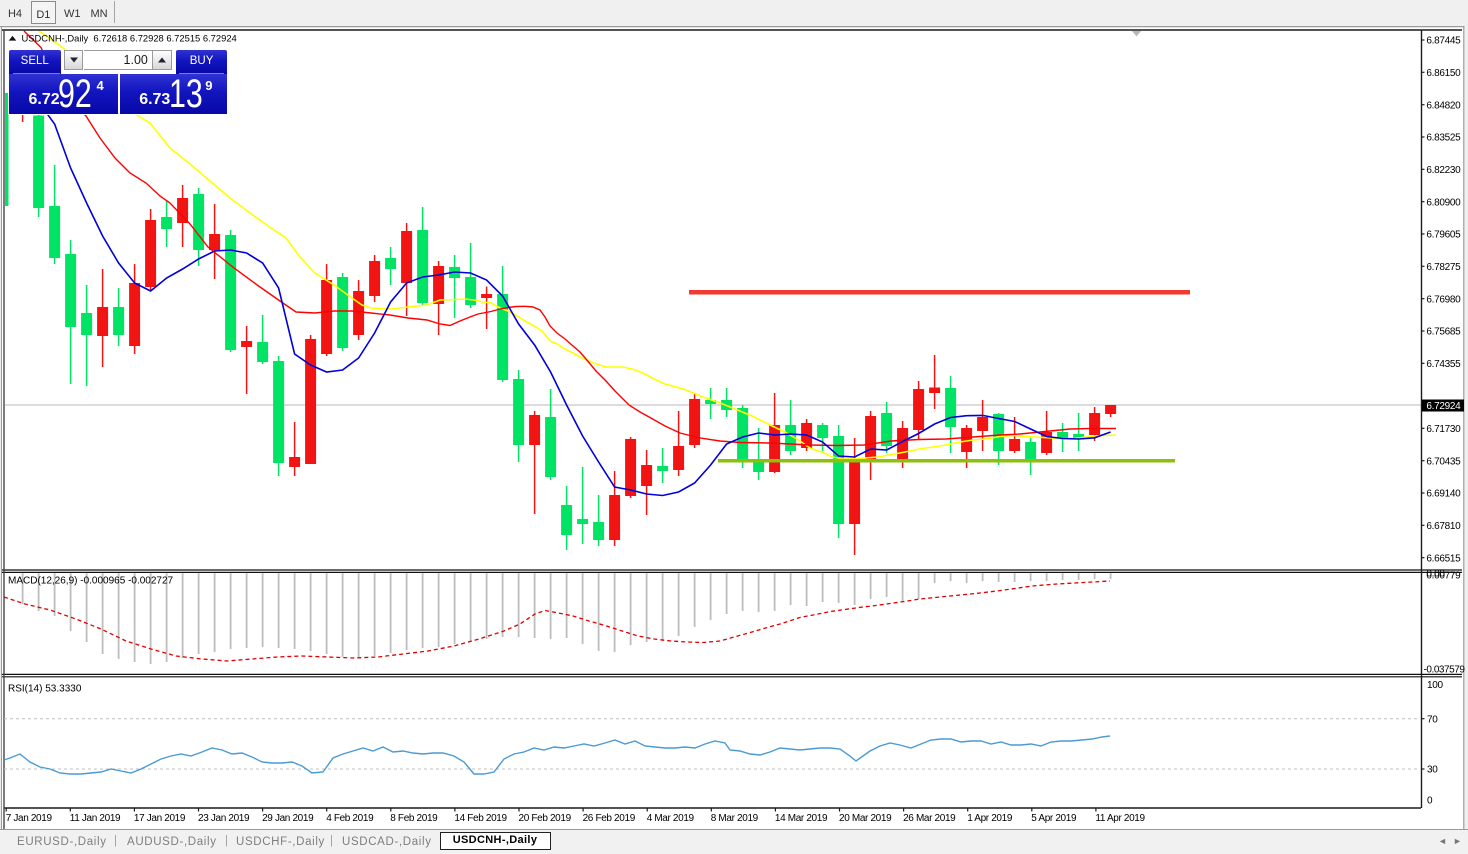 The image size is (1468, 854). I want to click on svg-text: 6.69140, so click(1443, 494).